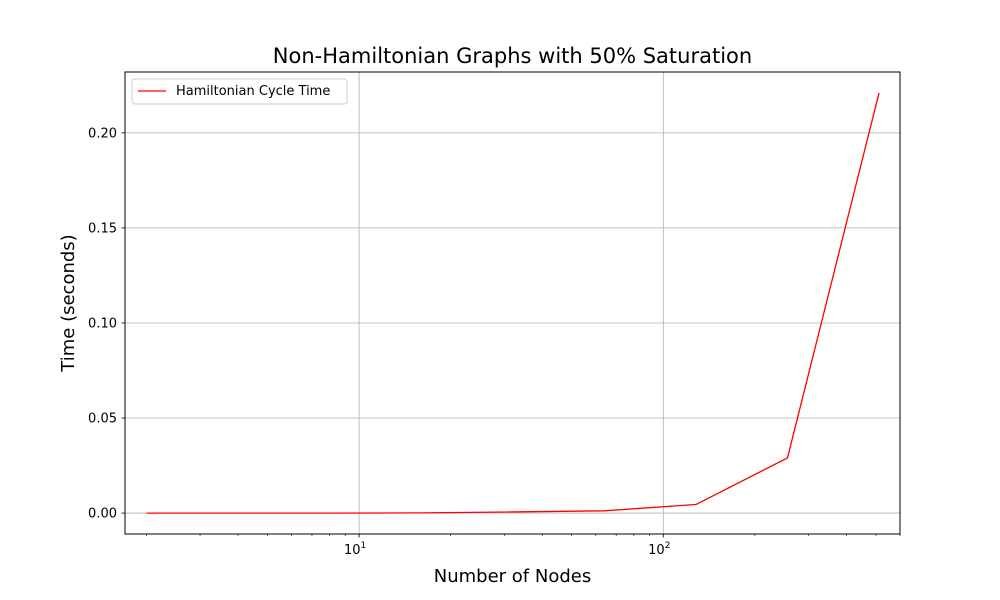  Describe the element at coordinates (102, 514) in the screenshot. I see `y-tick-label: 0.00` at that location.